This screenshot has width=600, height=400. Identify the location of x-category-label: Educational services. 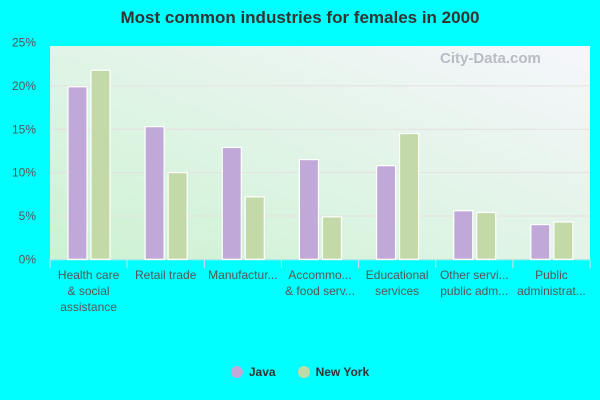
(397, 283).